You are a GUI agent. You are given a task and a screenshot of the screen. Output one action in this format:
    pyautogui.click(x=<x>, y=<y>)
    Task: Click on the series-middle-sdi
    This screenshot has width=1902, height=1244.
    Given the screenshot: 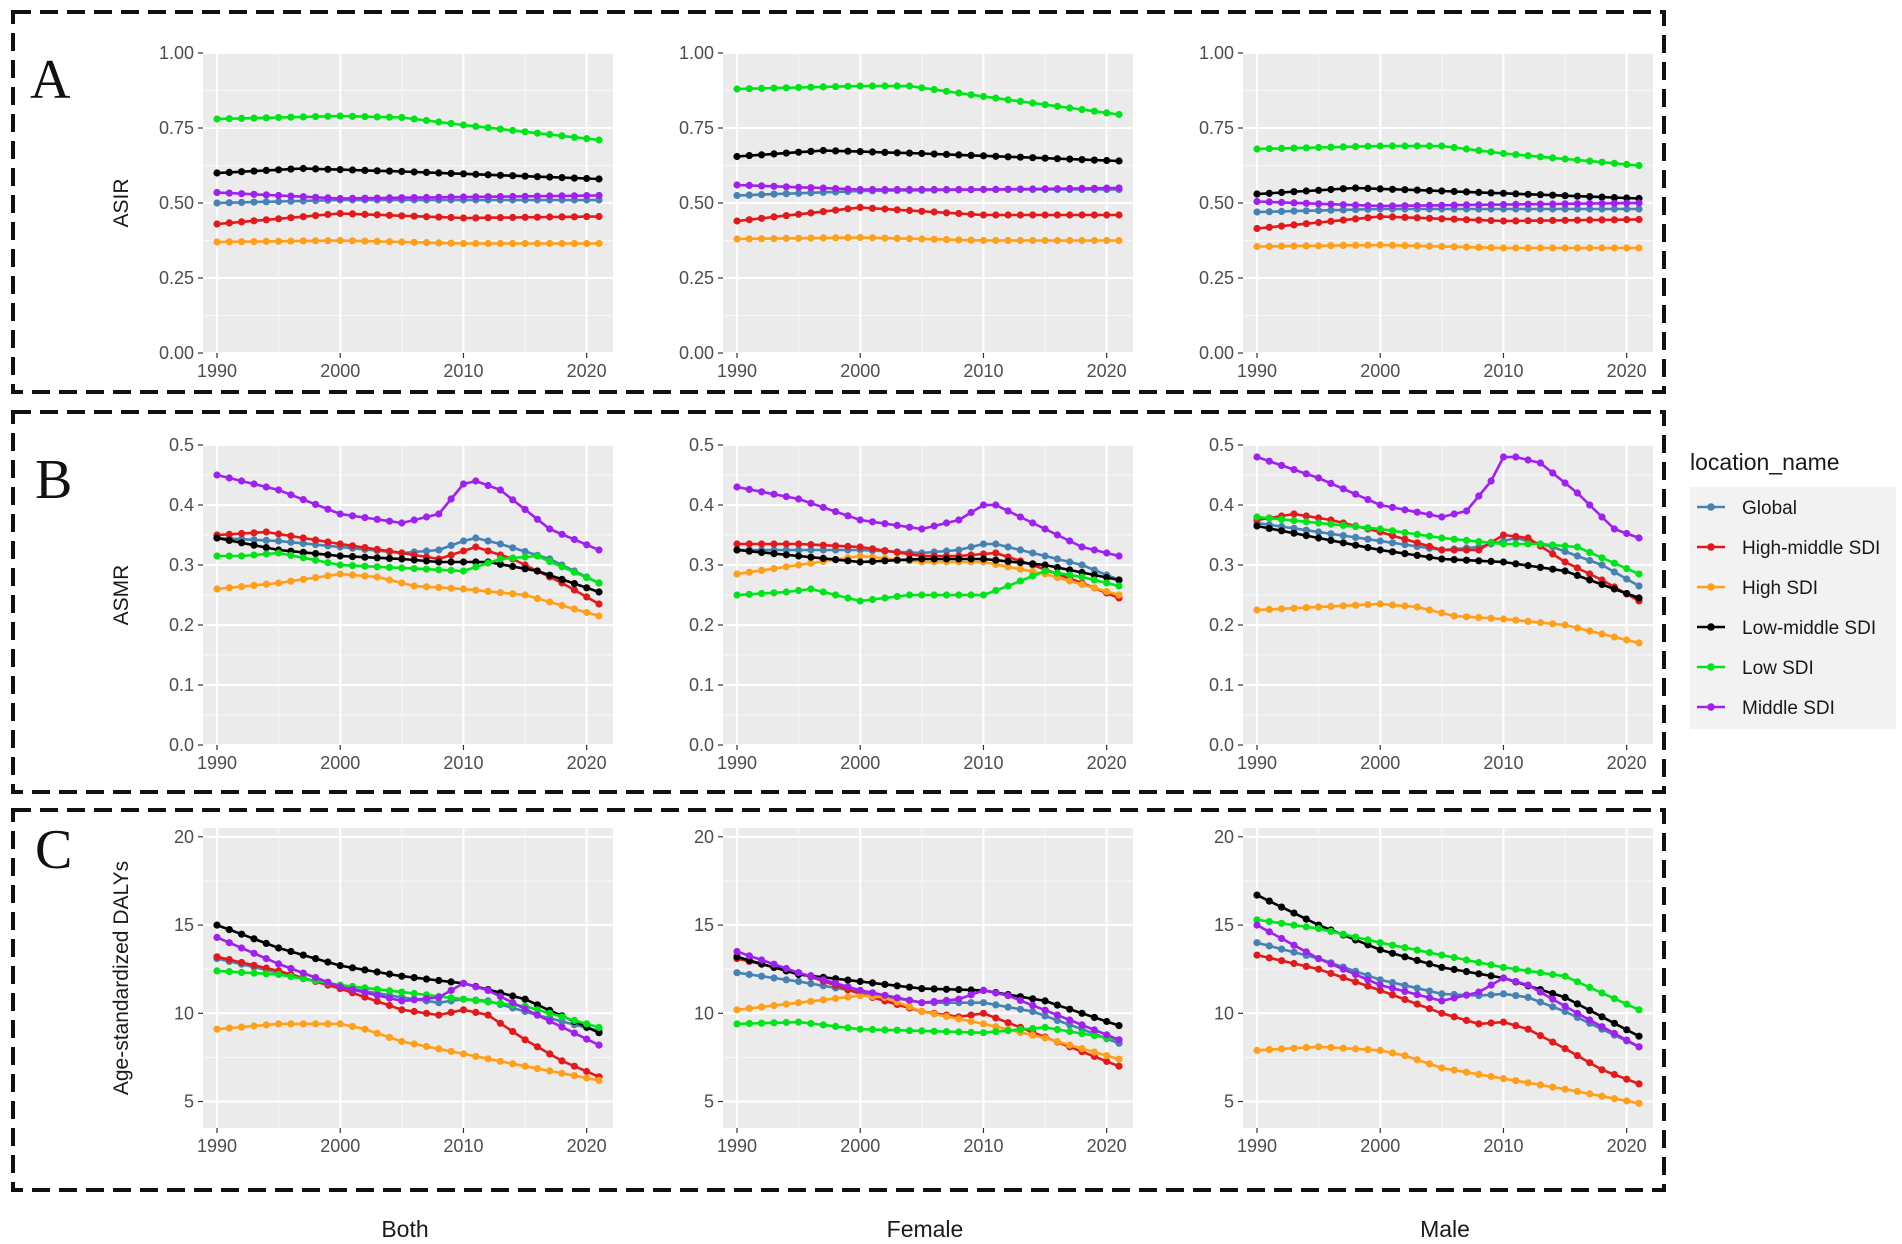 What is the action you would take?
    pyautogui.click(x=928, y=187)
    